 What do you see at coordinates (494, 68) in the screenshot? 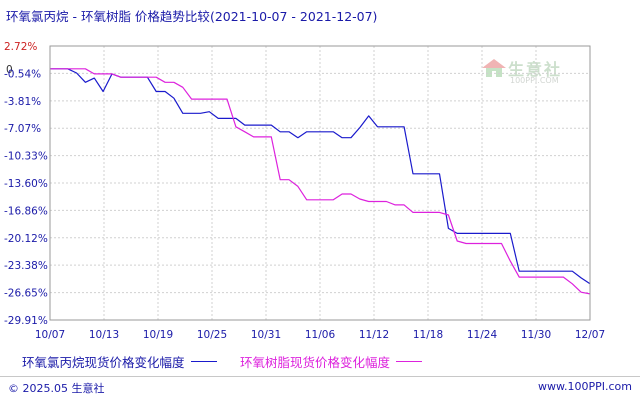
I see `house-logo-icon` at bounding box center [494, 68].